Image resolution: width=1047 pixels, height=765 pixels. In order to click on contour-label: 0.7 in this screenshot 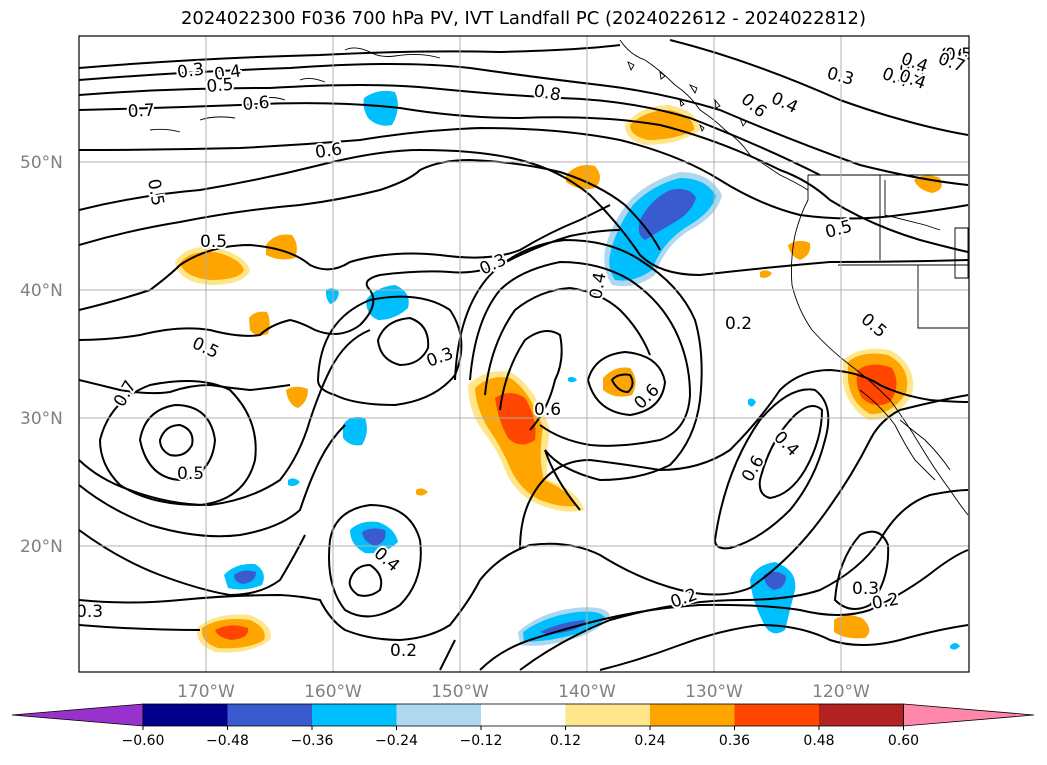, I will do `click(141, 111)`.